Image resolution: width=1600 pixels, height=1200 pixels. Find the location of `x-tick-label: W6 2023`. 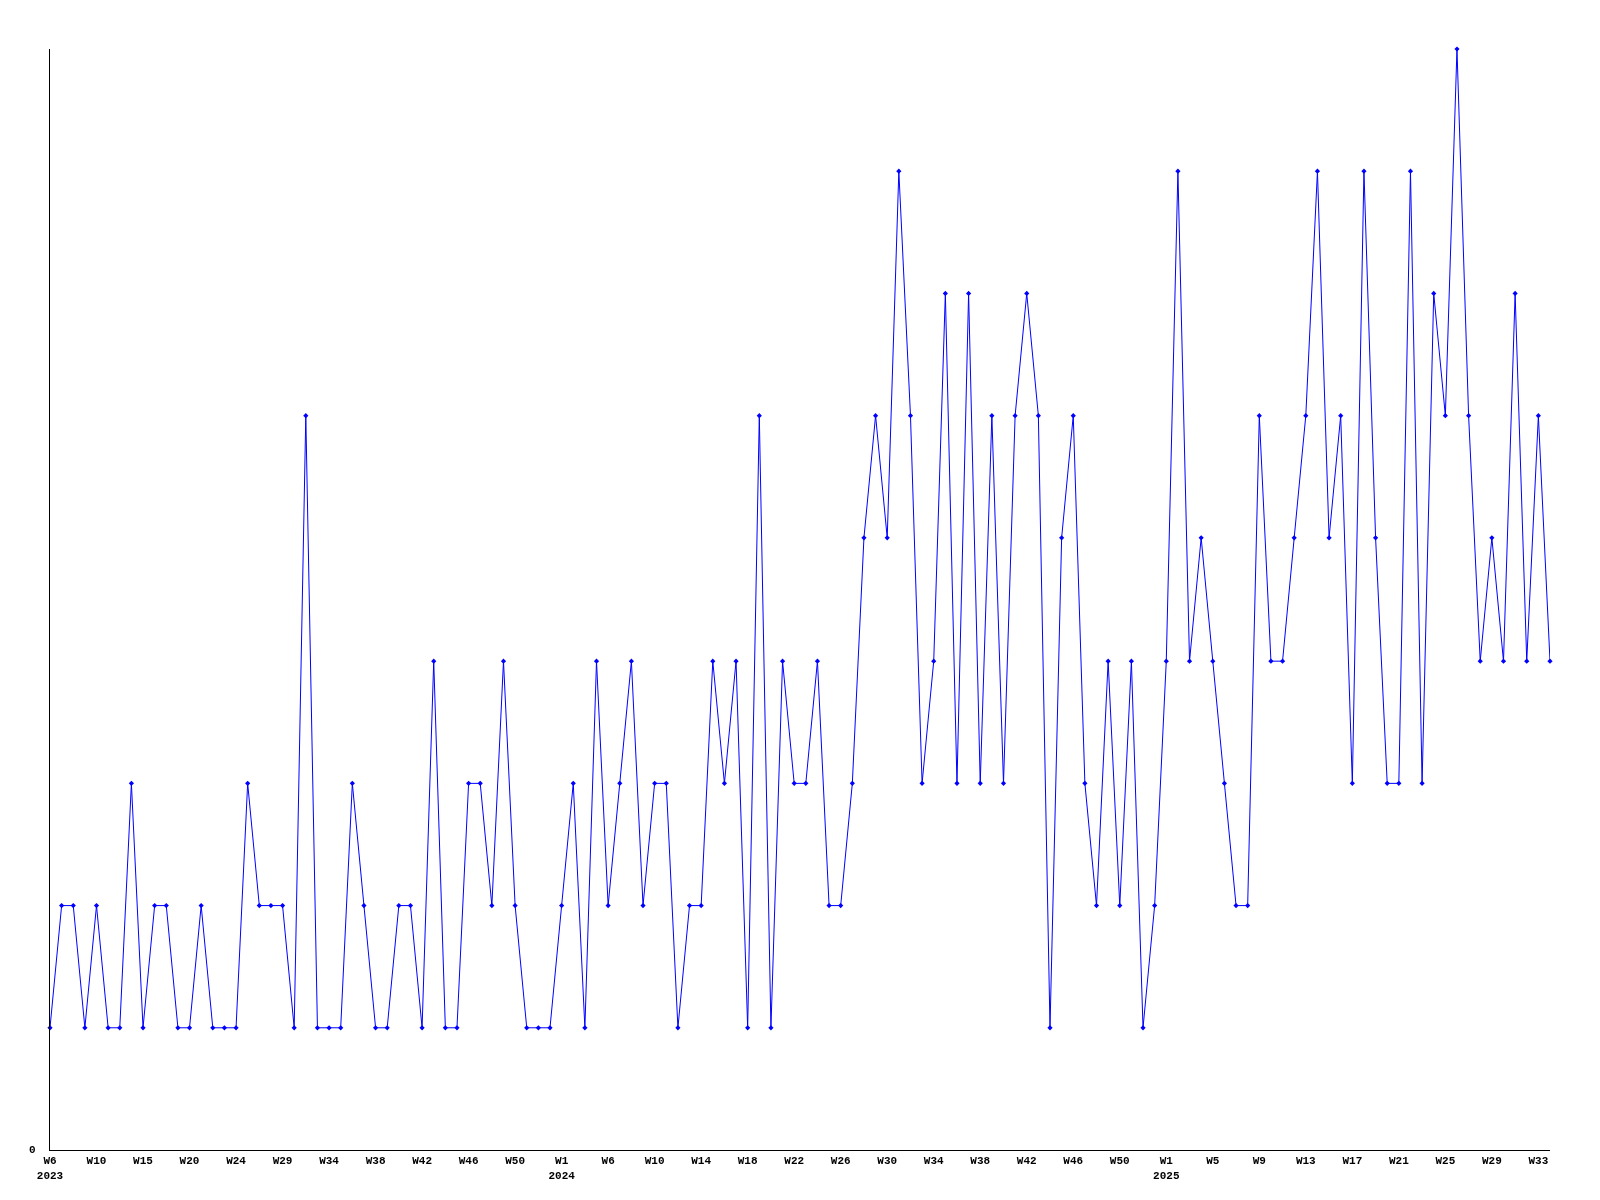

x-tick-label: W6 2023 is located at coordinates (50, 1168).